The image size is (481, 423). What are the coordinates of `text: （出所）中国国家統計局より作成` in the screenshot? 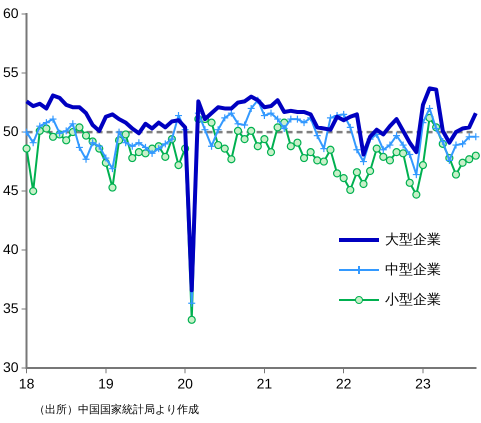 It's located at (116, 409).